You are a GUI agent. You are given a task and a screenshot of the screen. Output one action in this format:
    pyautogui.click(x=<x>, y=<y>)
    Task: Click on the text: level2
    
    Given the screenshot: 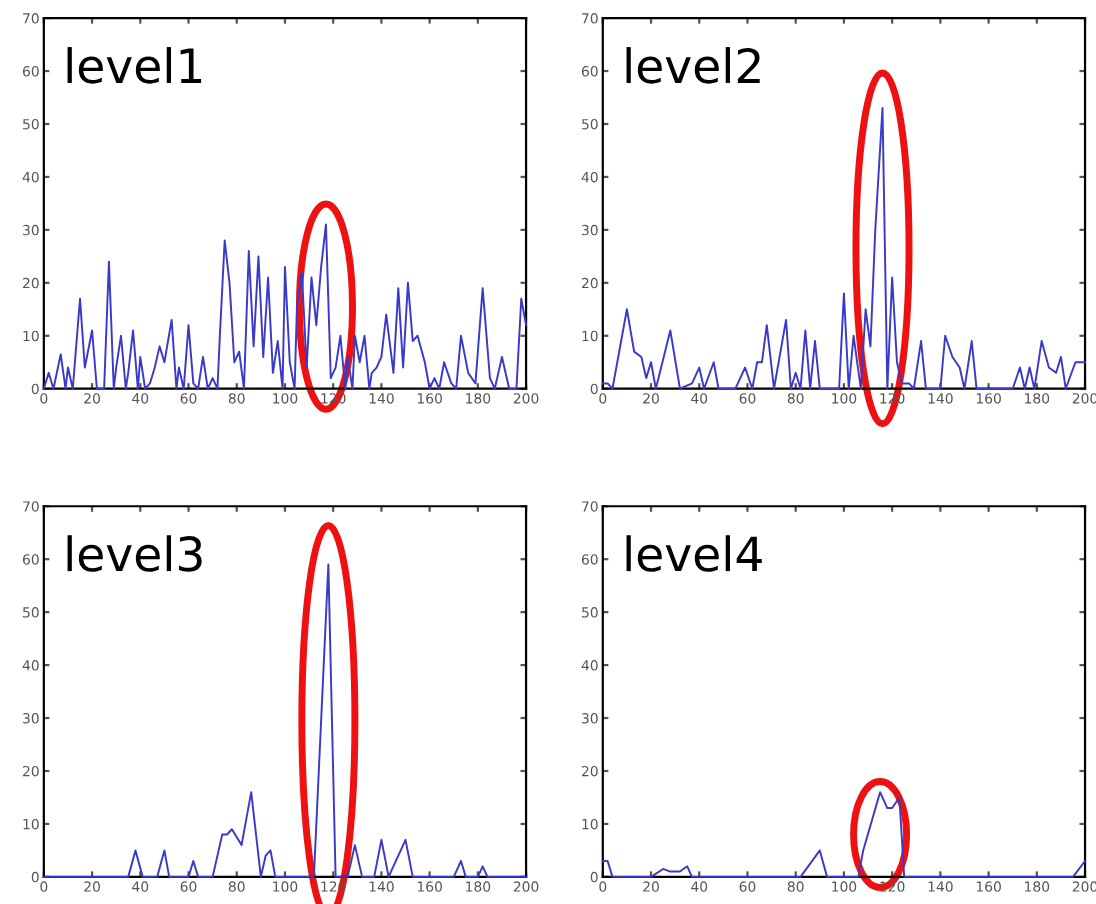 What is the action you would take?
    pyautogui.click(x=693, y=65)
    